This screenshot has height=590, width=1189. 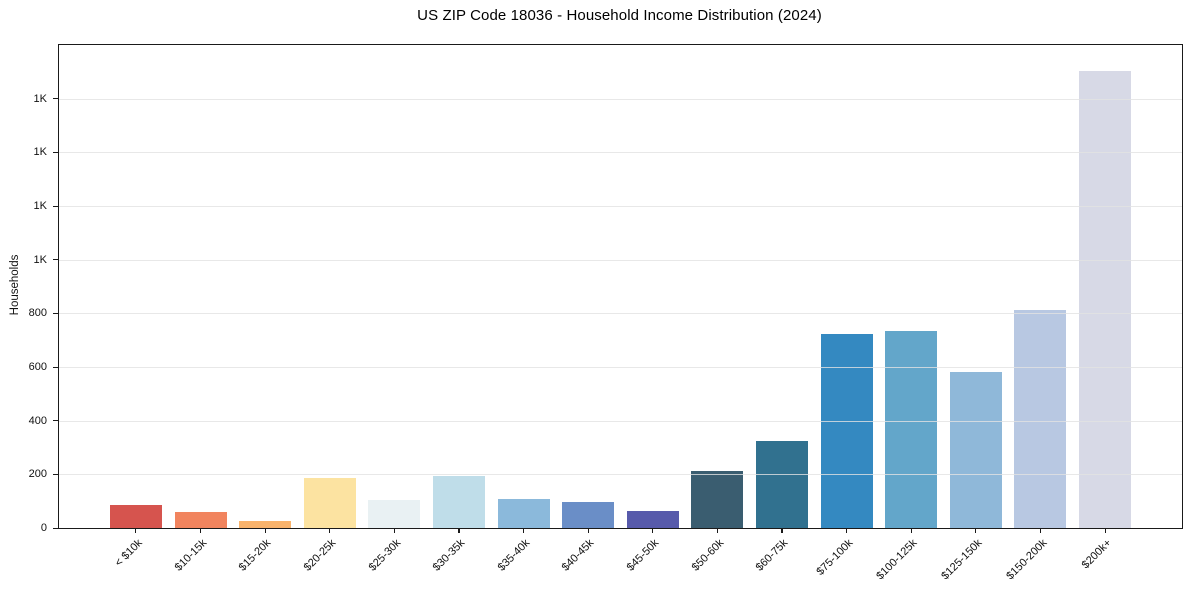 What do you see at coordinates (514, 555) in the screenshot?
I see `x-tick-label: $35-40k` at bounding box center [514, 555].